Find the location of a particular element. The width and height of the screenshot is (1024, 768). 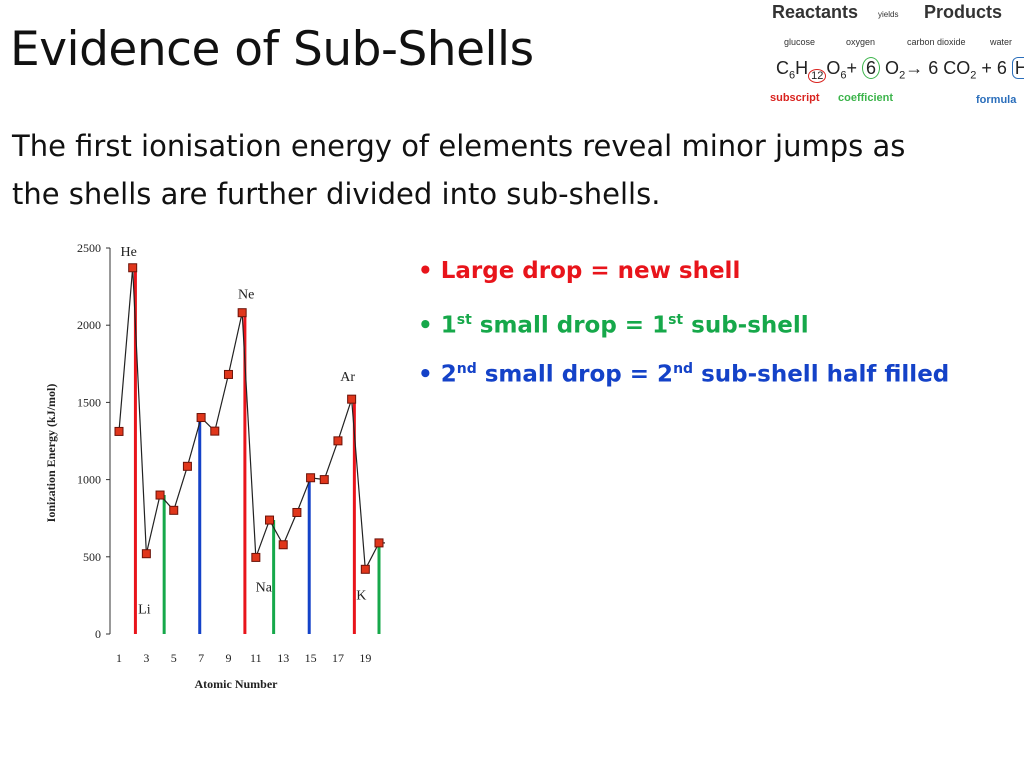

element-label: Li is located at coordinates (144, 610).